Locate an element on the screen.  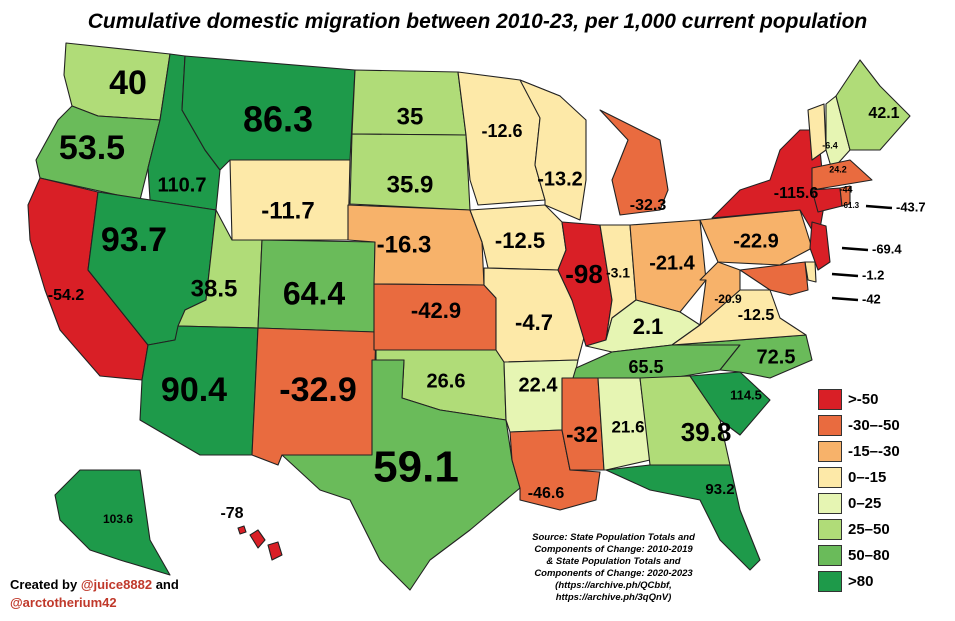
credits-prefix: Created by is located at coordinates (44, 584).